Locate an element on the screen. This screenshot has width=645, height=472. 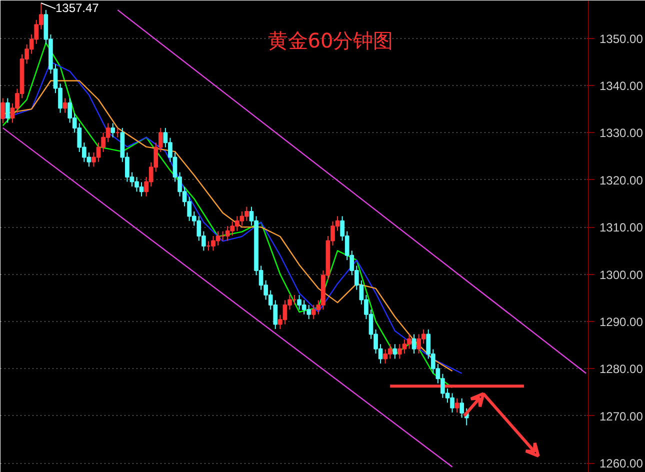
y-tick-label: 1290.00 is located at coordinates (622, 321).